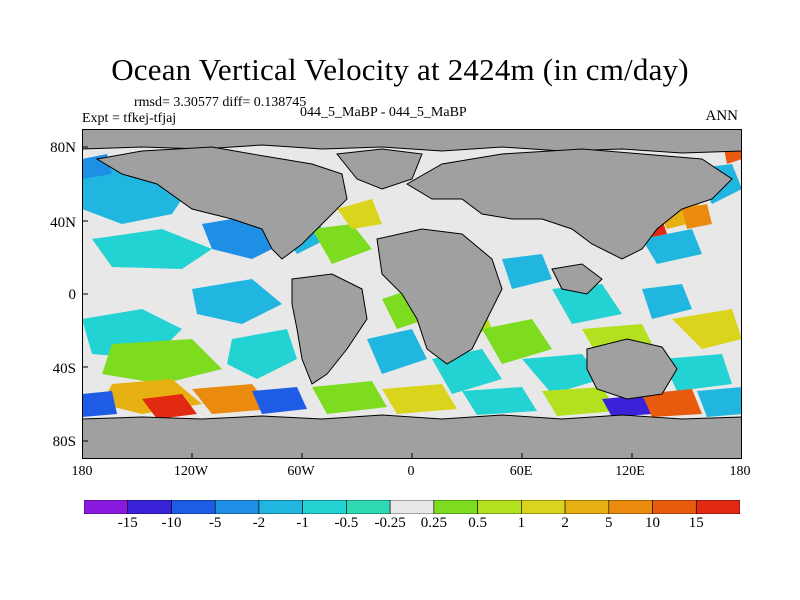 Image resolution: width=800 pixels, height=600 pixels. What do you see at coordinates (390, 523) in the screenshot?
I see `colorbar-label: -0.25` at bounding box center [390, 523].